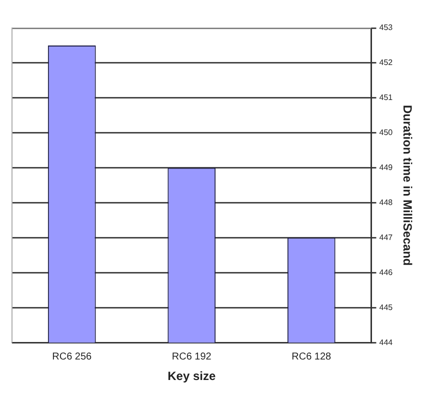 This screenshot has width=430, height=396. I want to click on y-tick-label: 451, so click(386, 97).